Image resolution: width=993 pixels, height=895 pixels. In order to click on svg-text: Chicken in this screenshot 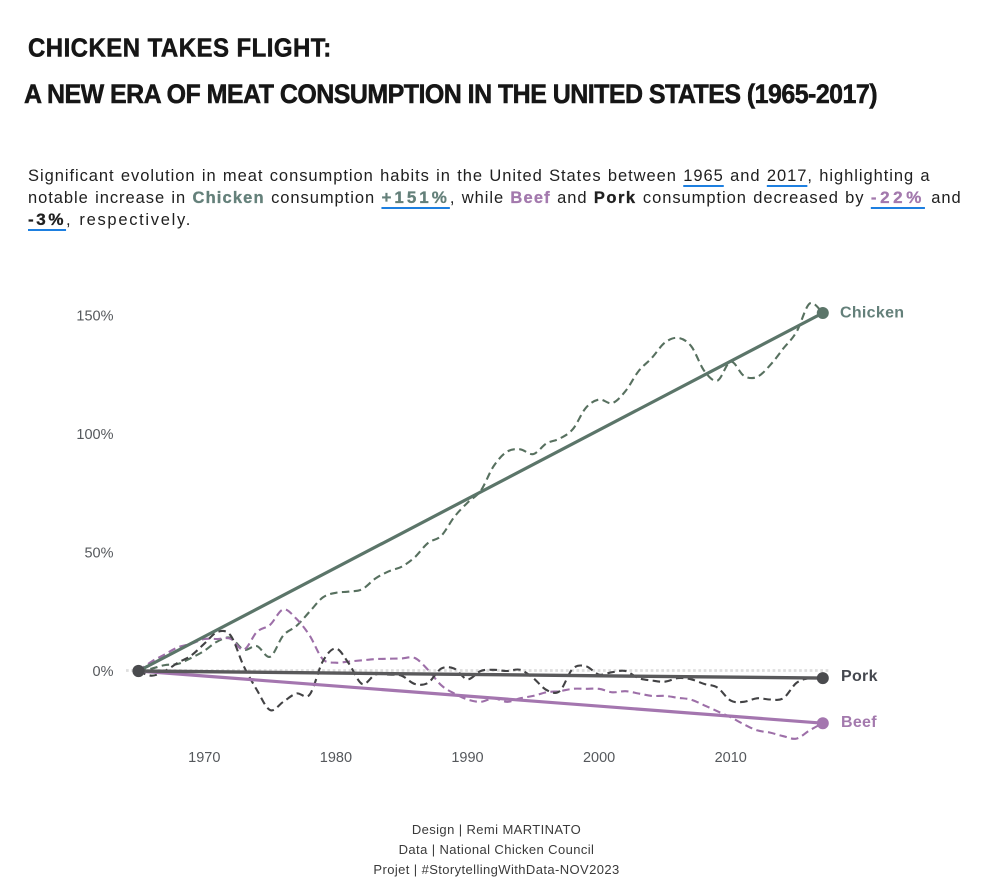, I will do `click(872, 313)`.